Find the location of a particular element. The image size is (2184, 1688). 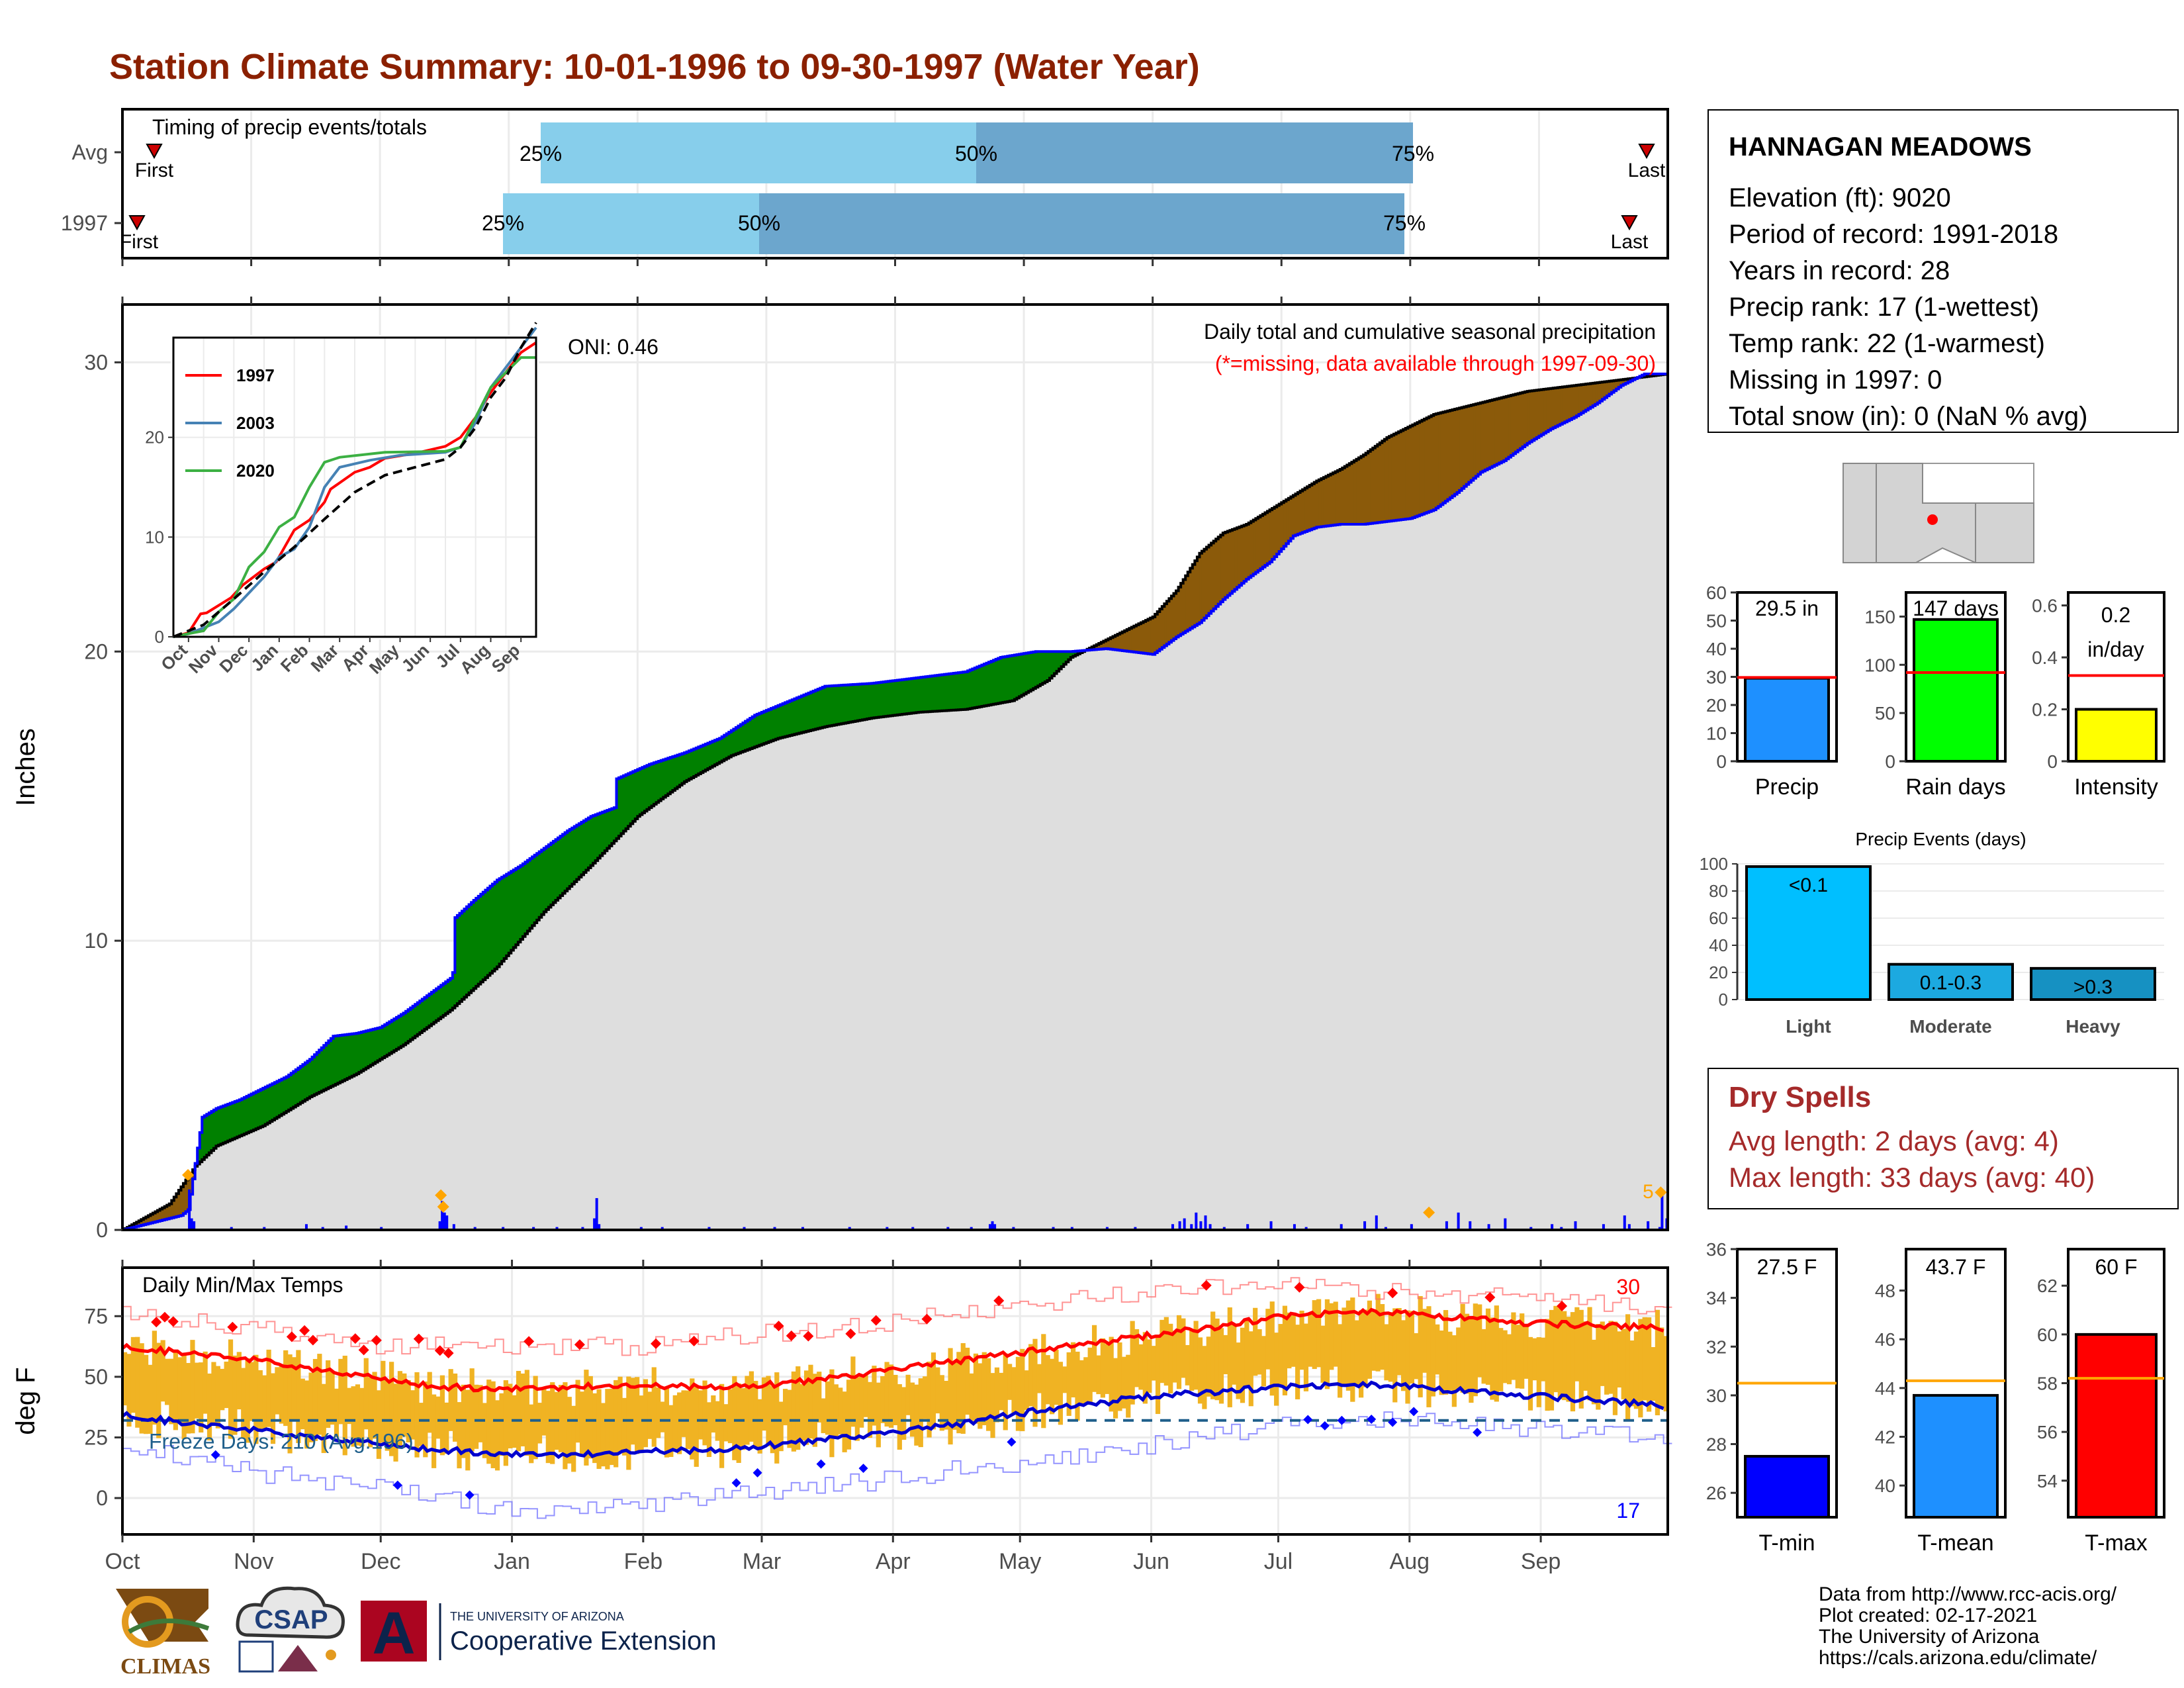

timing-title: Timing of precip events/totals is located at coordinates (289, 127).